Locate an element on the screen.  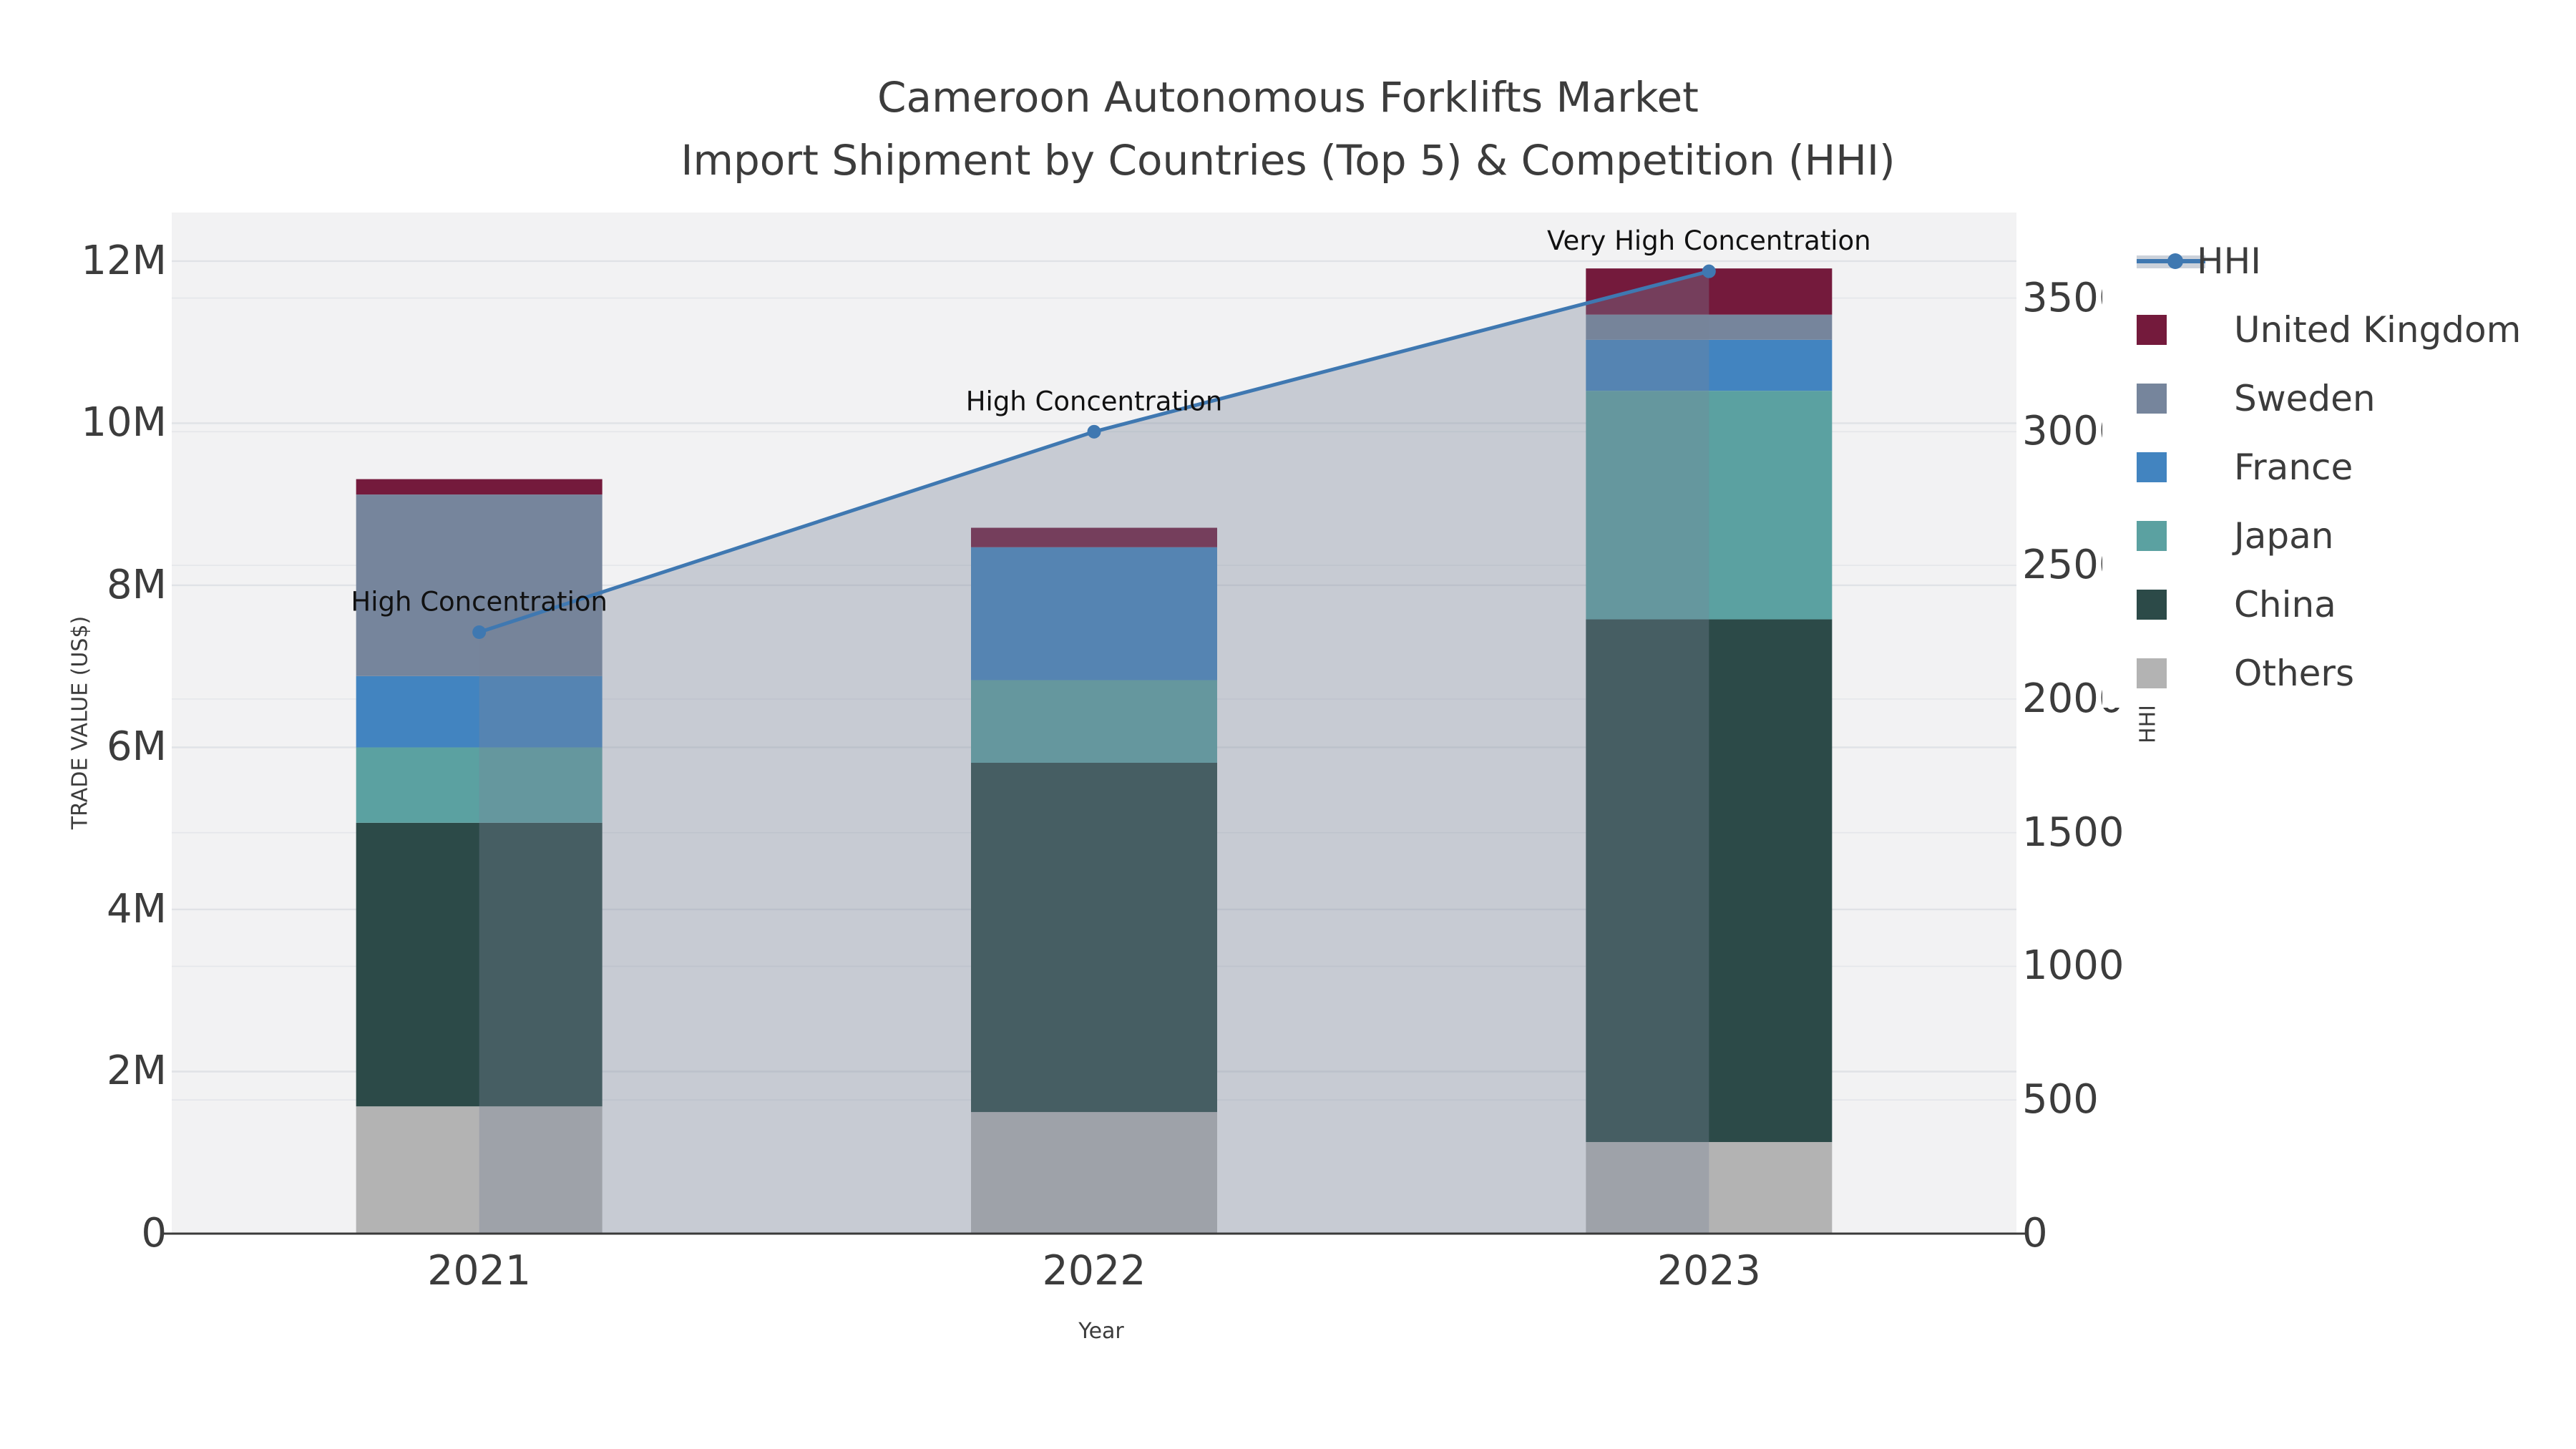
legend-item-others: Others is located at coordinates (2314, 673).